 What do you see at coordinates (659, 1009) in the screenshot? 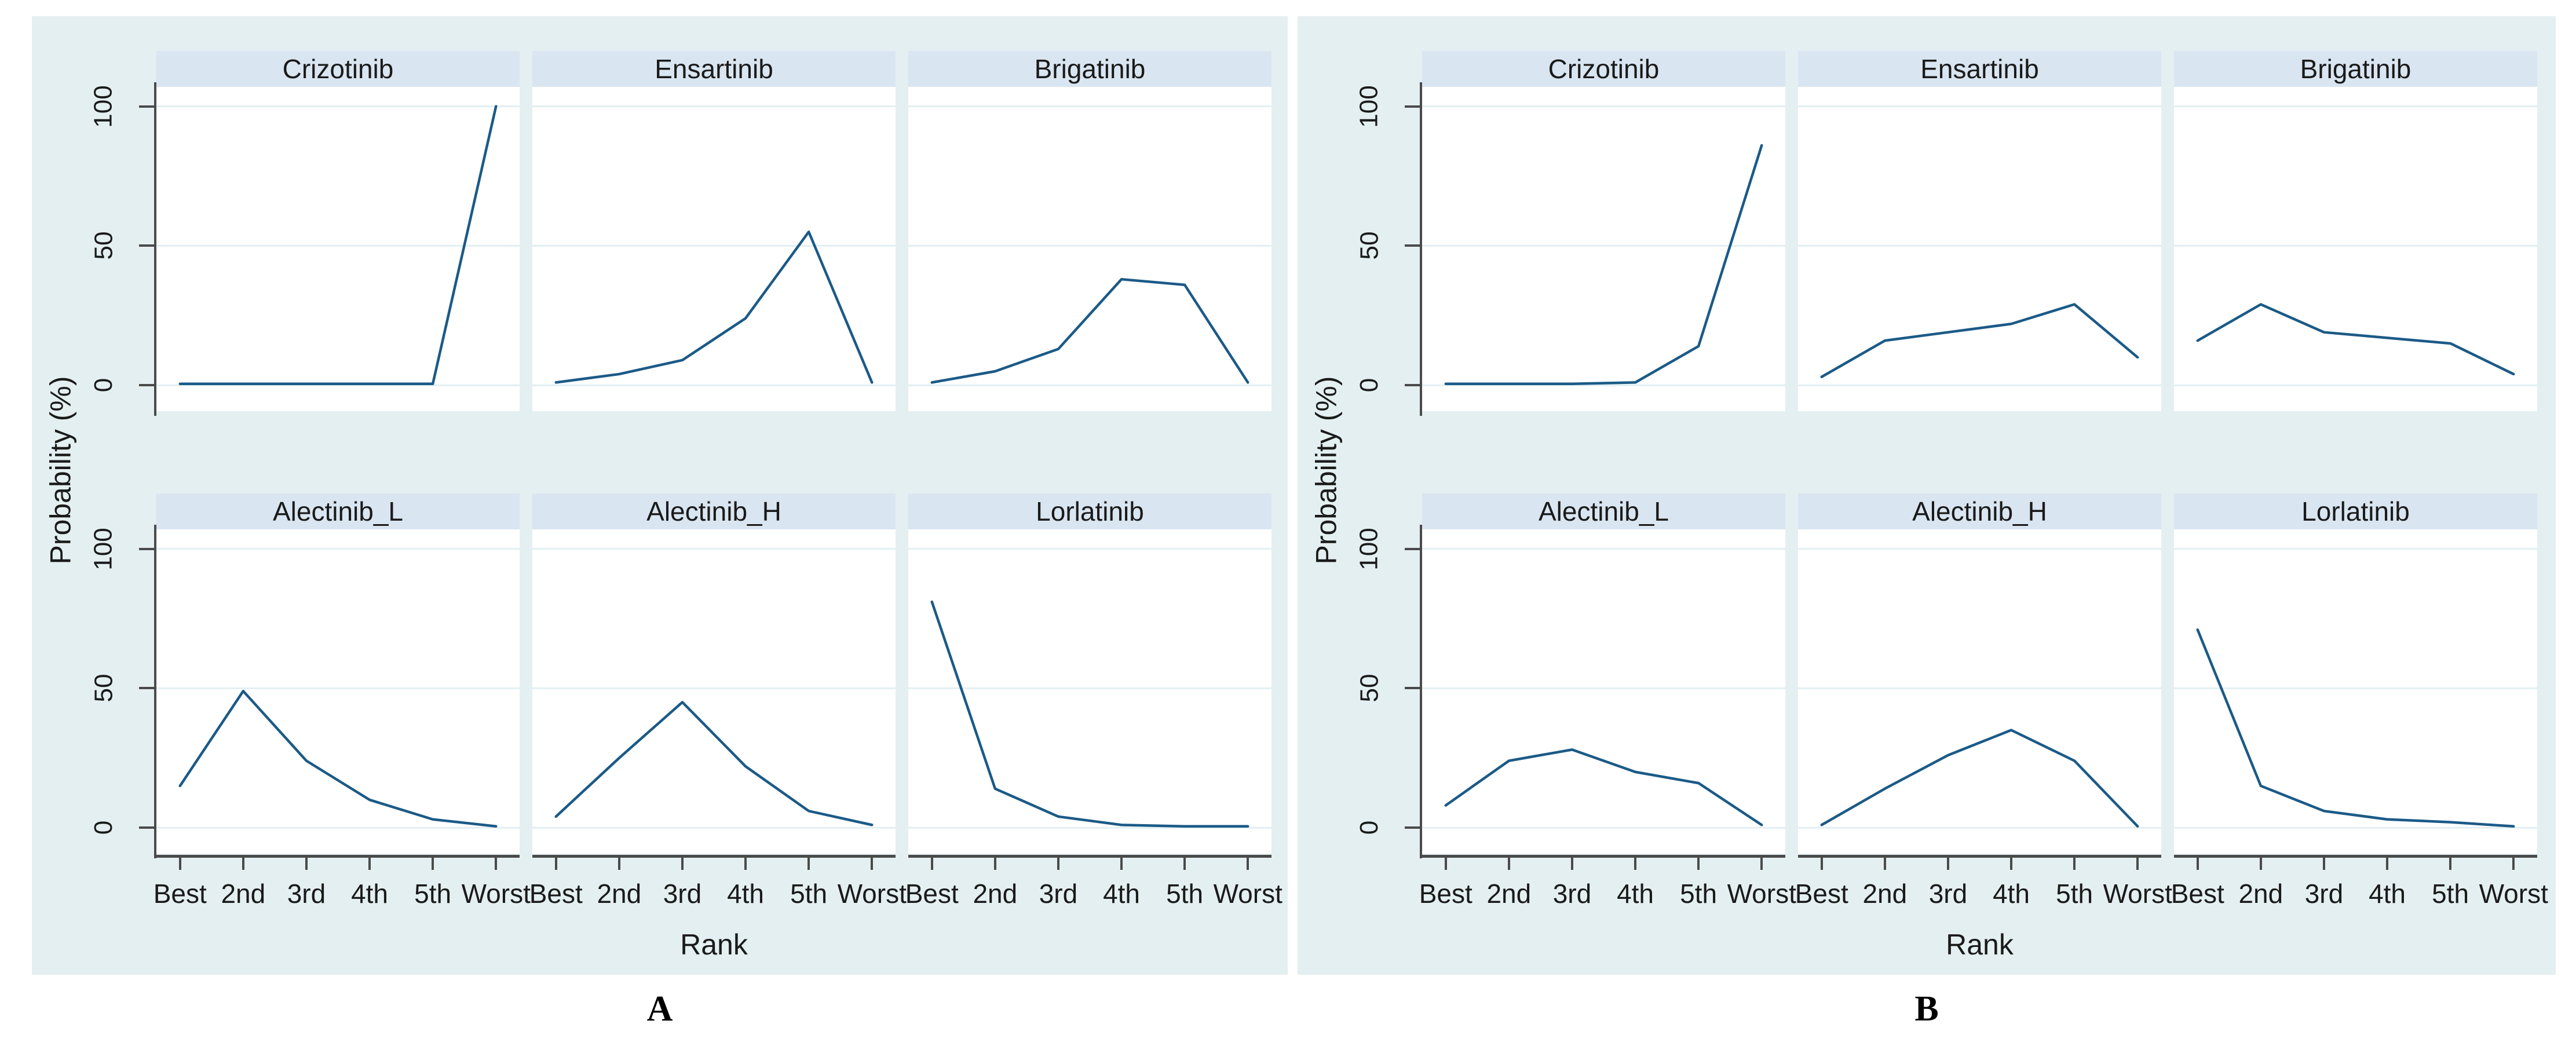
I see `panel-a-letter: A` at bounding box center [659, 1009].